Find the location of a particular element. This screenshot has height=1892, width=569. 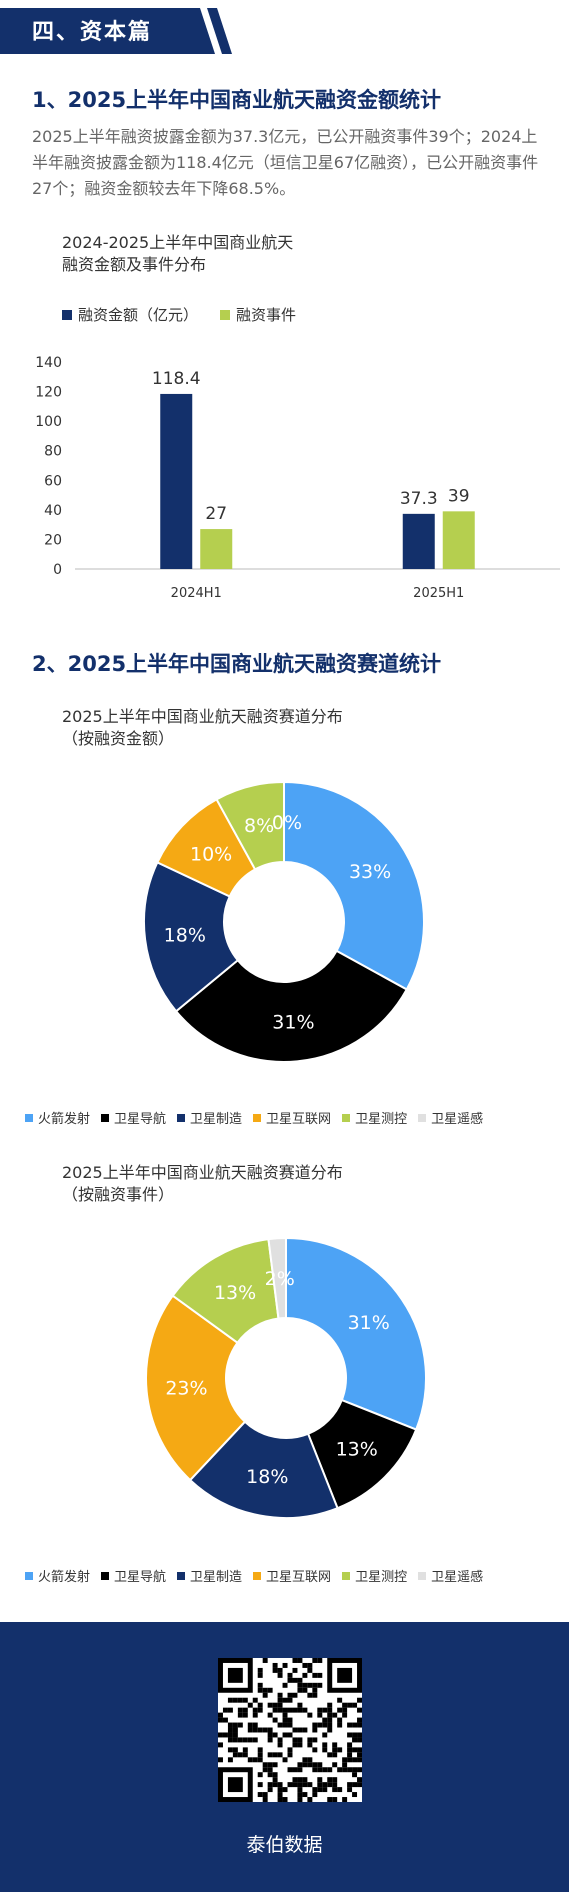

chart3-title-line2: （按融资事件） is located at coordinates (118, 1194).